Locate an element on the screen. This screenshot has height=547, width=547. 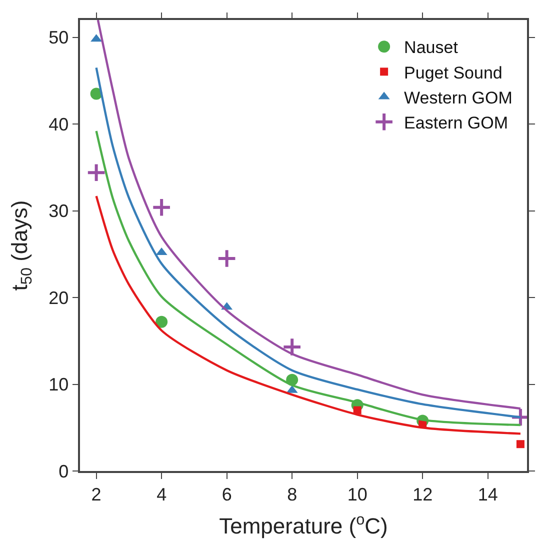
y-tick-label: 30 is located at coordinates (58, 211).